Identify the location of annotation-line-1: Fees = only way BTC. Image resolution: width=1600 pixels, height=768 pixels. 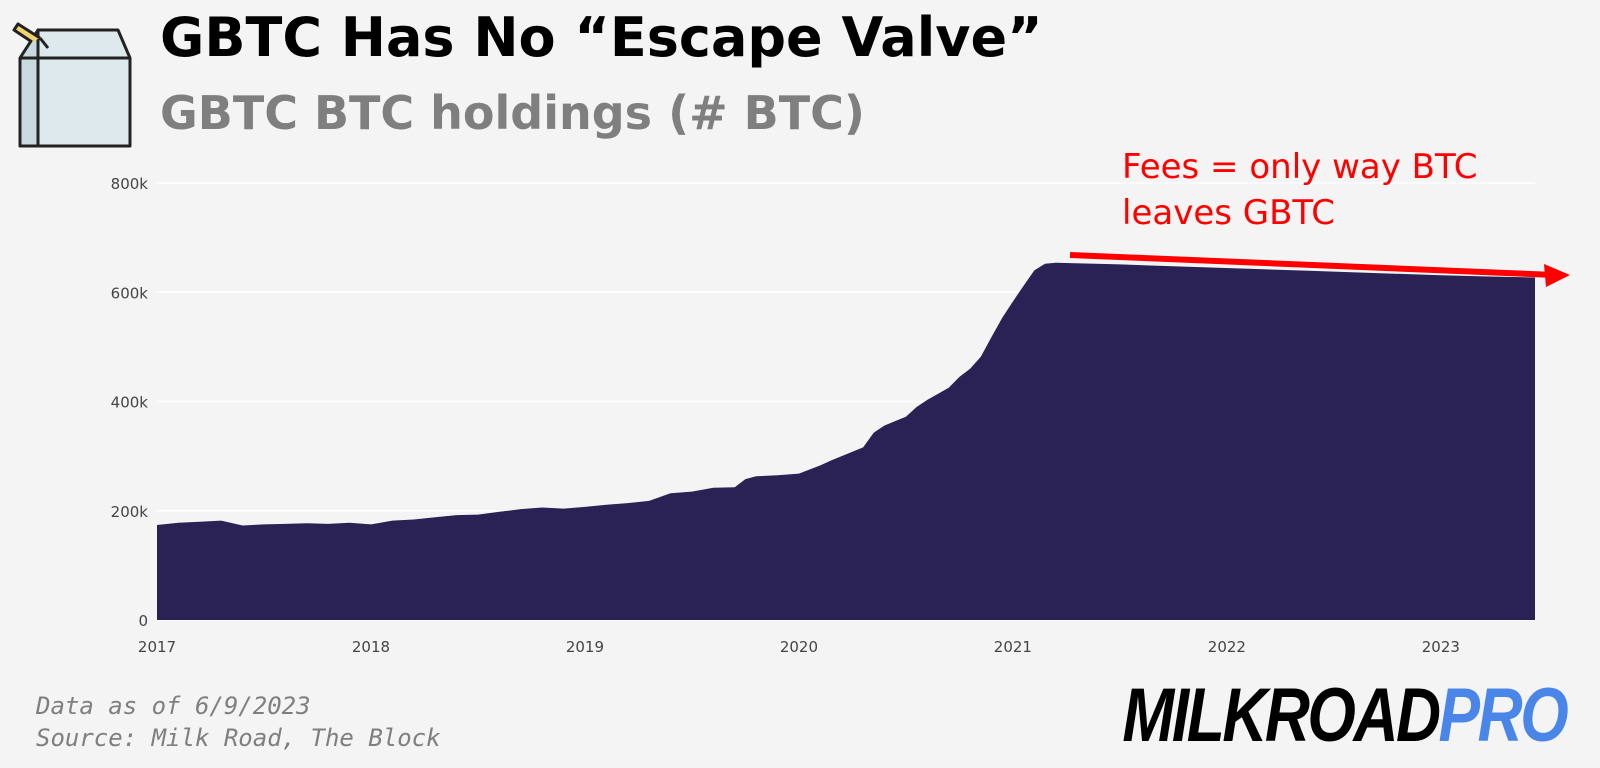
(1300, 167).